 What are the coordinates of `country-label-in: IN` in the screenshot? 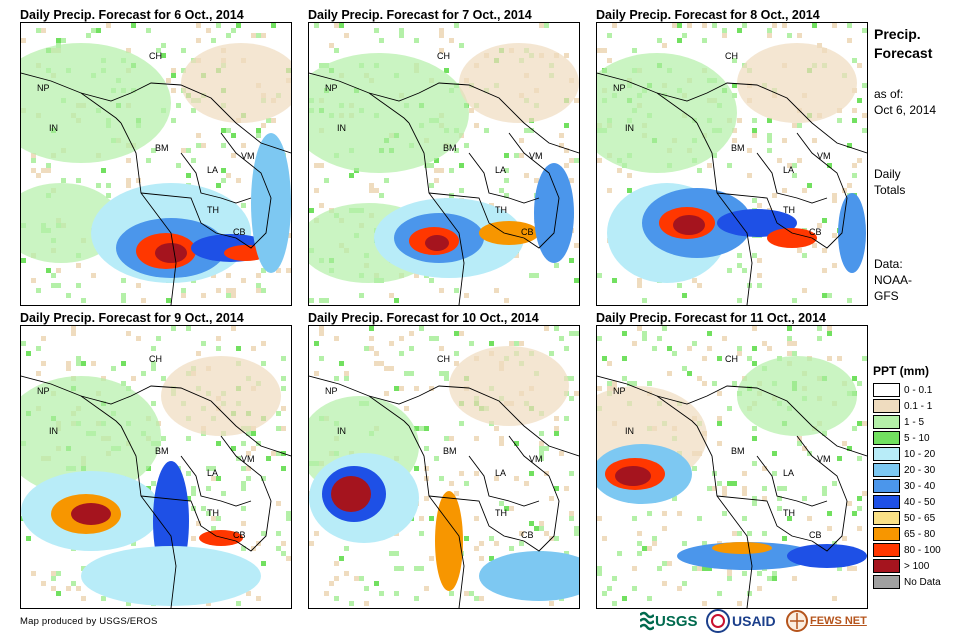 It's located at (629, 431).